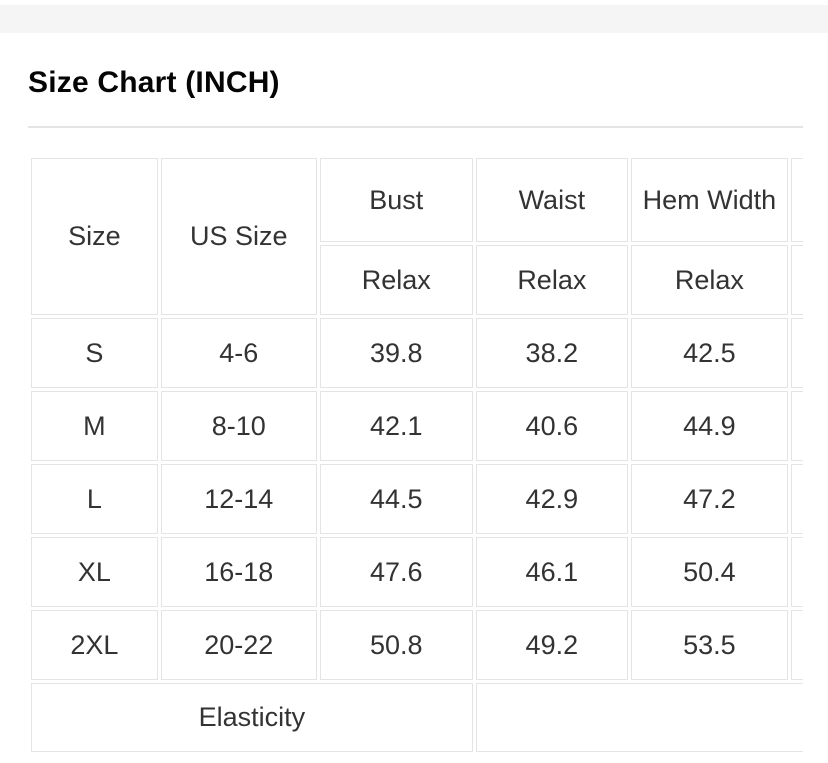 The width and height of the screenshot is (828, 763). I want to click on table-row-l: L 12-14 44.5 42.9 47.2, so click(417, 499).